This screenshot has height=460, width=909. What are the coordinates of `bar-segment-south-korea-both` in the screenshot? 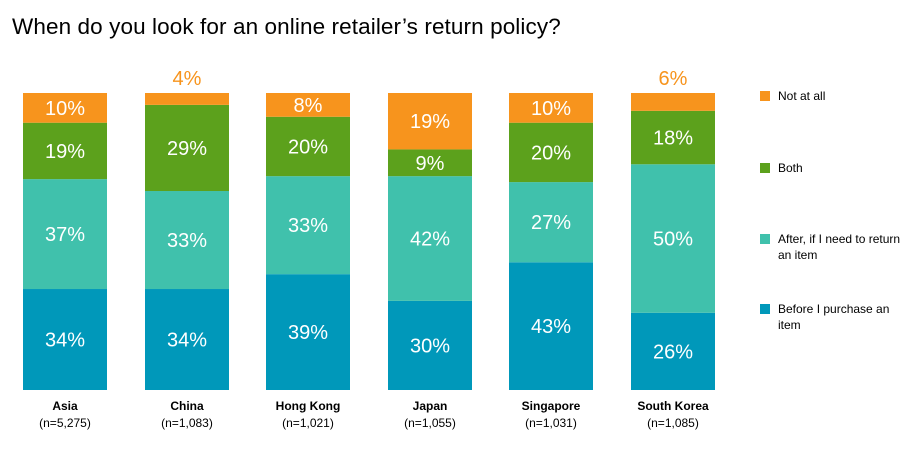 It's located at (673, 137).